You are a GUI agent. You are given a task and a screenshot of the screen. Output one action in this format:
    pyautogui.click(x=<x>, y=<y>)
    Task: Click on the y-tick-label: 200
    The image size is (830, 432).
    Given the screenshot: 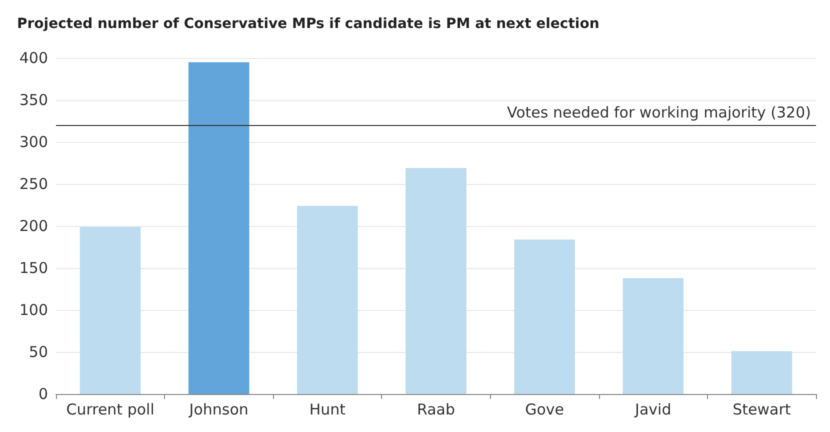 What is the action you would take?
    pyautogui.click(x=33, y=226)
    